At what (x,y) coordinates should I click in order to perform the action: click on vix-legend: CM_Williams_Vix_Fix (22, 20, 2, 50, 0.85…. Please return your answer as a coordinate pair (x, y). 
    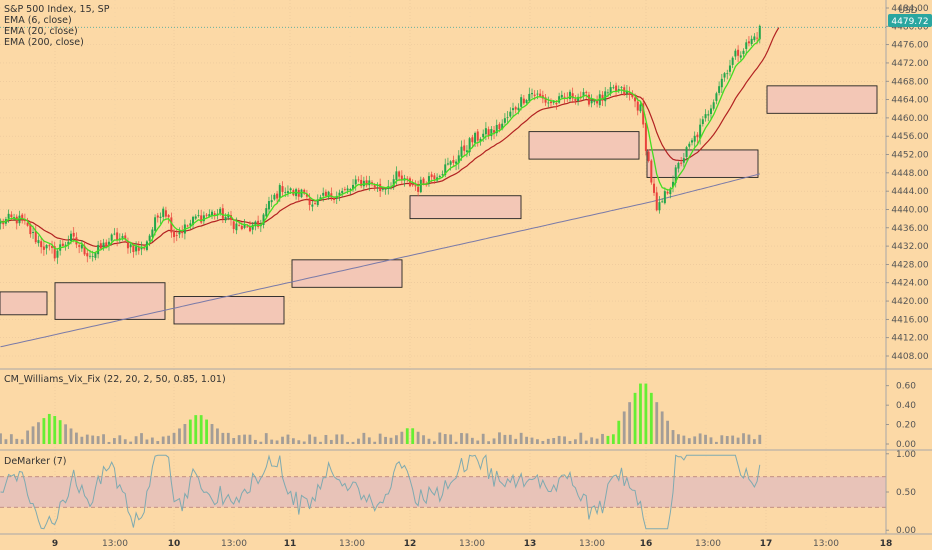
    Looking at the image, I should click on (115, 379).